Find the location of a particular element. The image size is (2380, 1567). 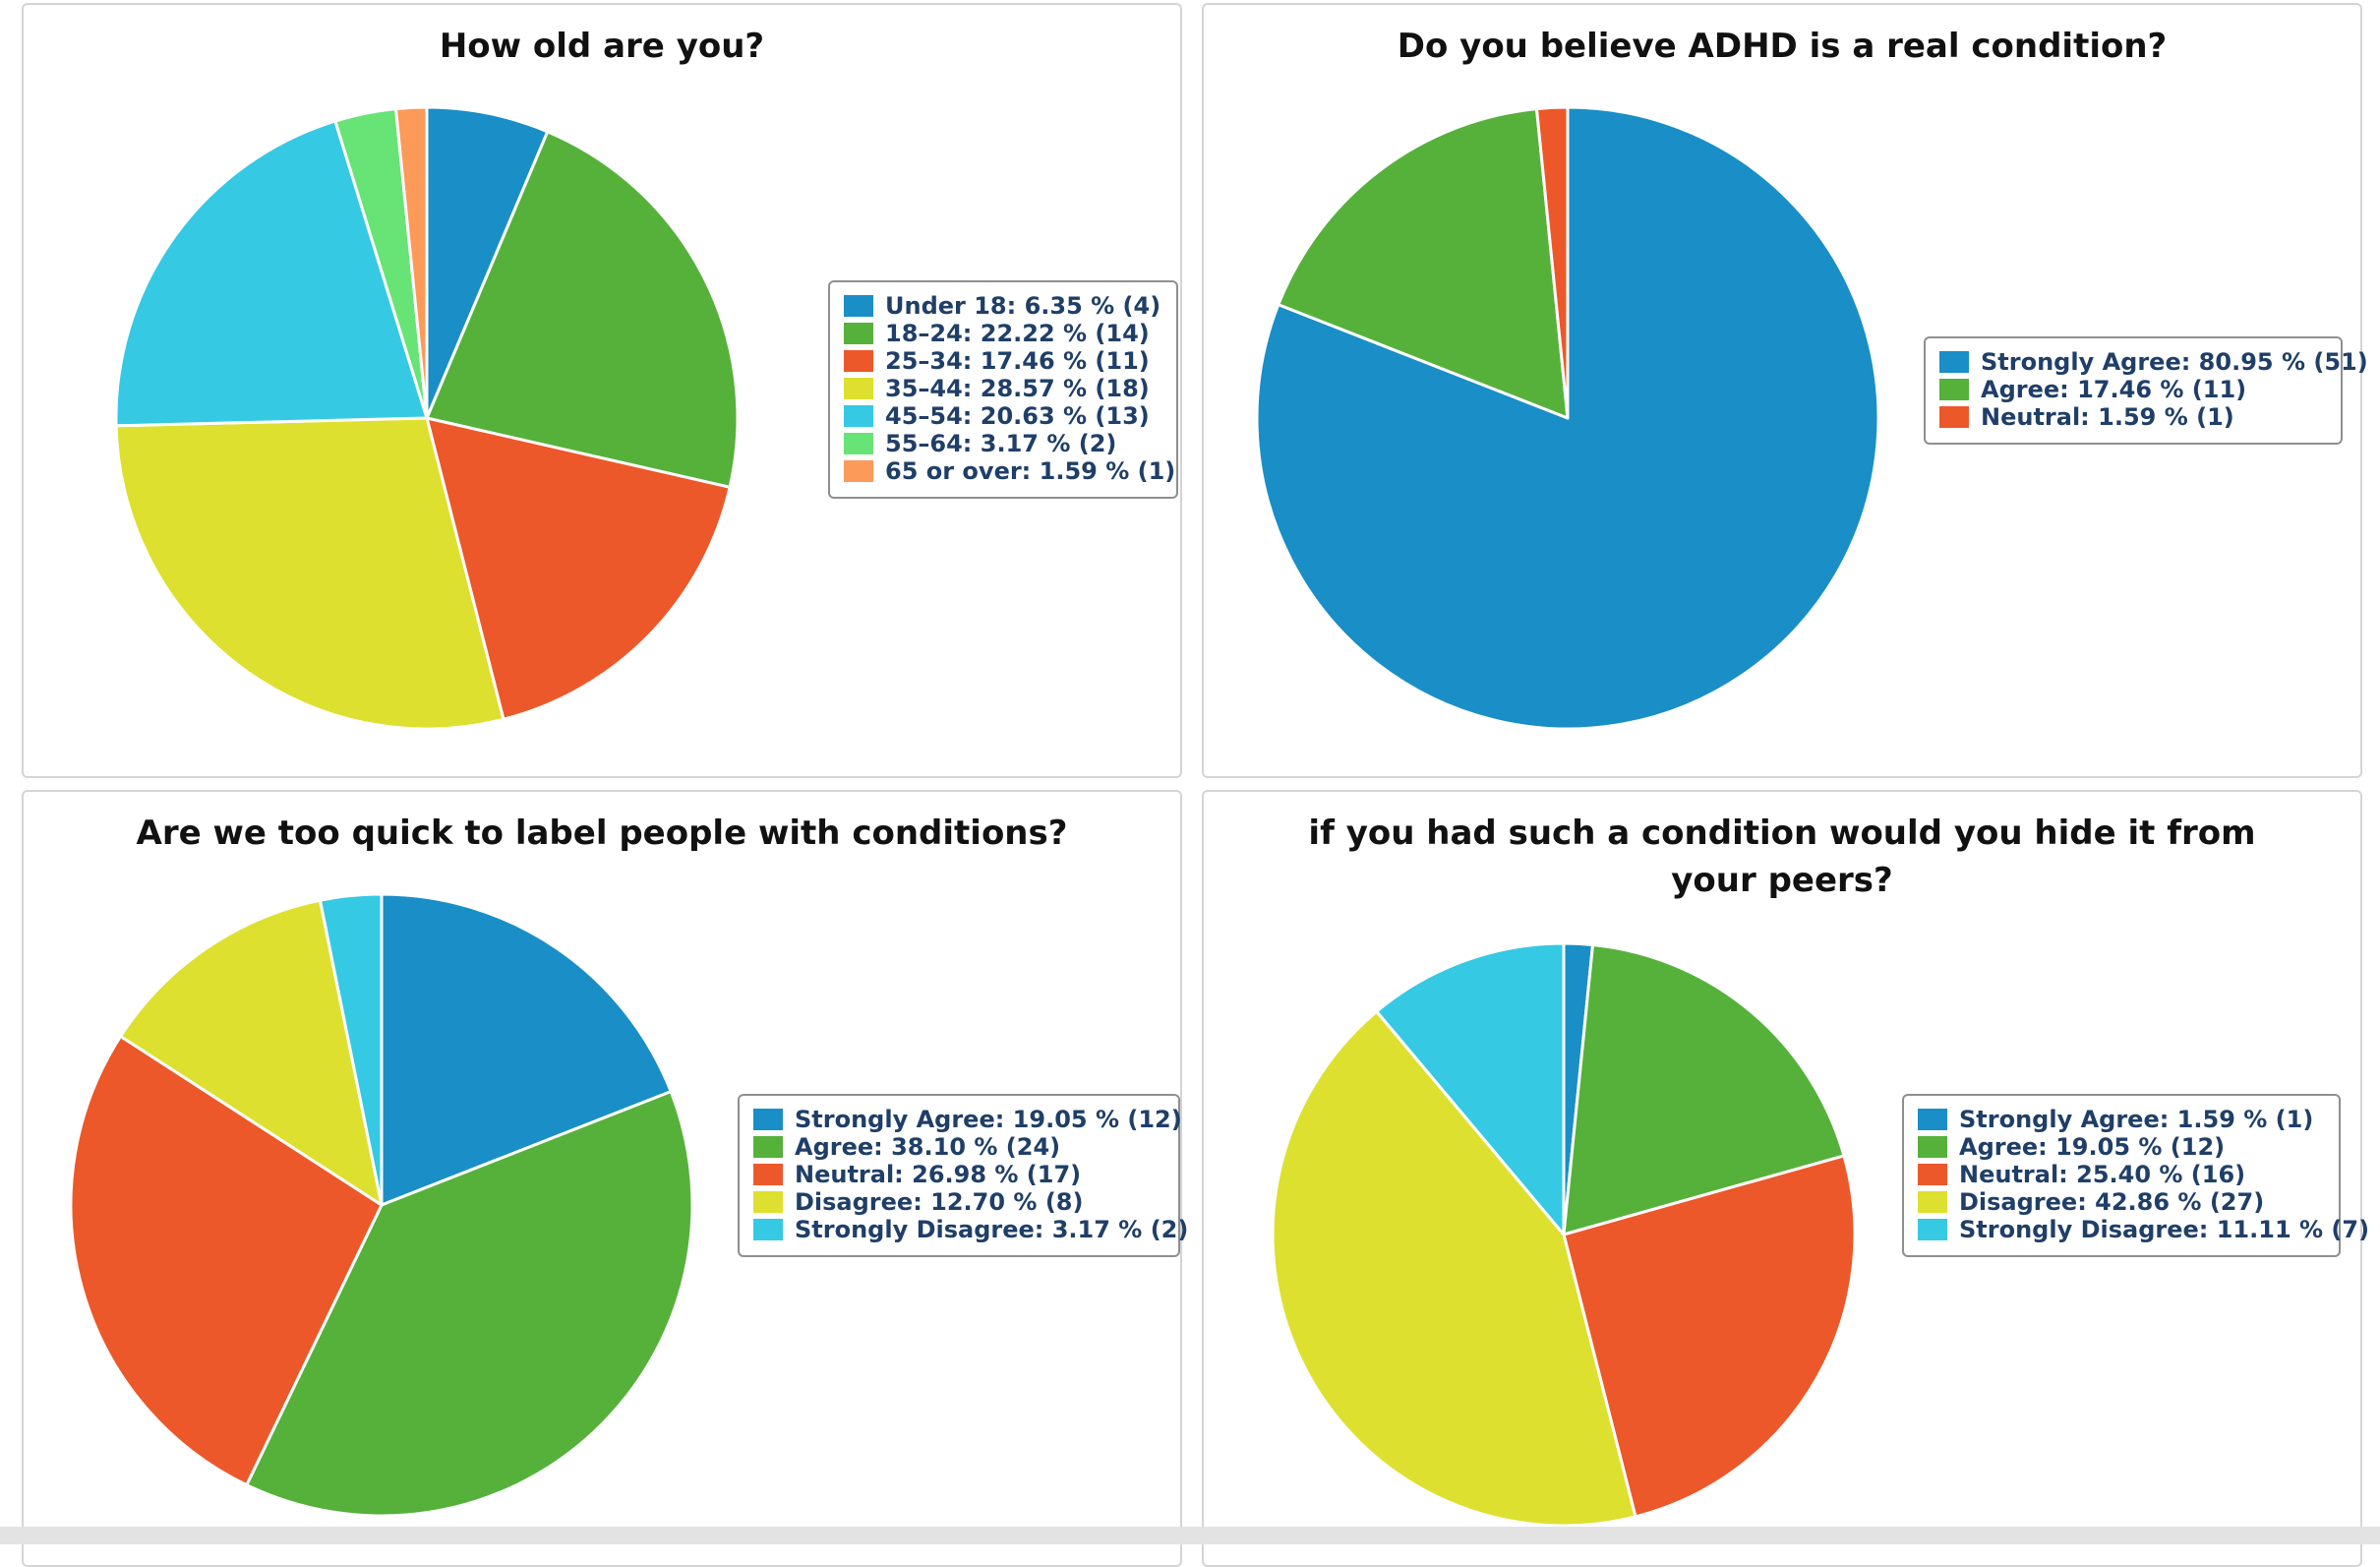

legend-item: Neutral: 25.40 % (16) is located at coordinates (2121, 1174).